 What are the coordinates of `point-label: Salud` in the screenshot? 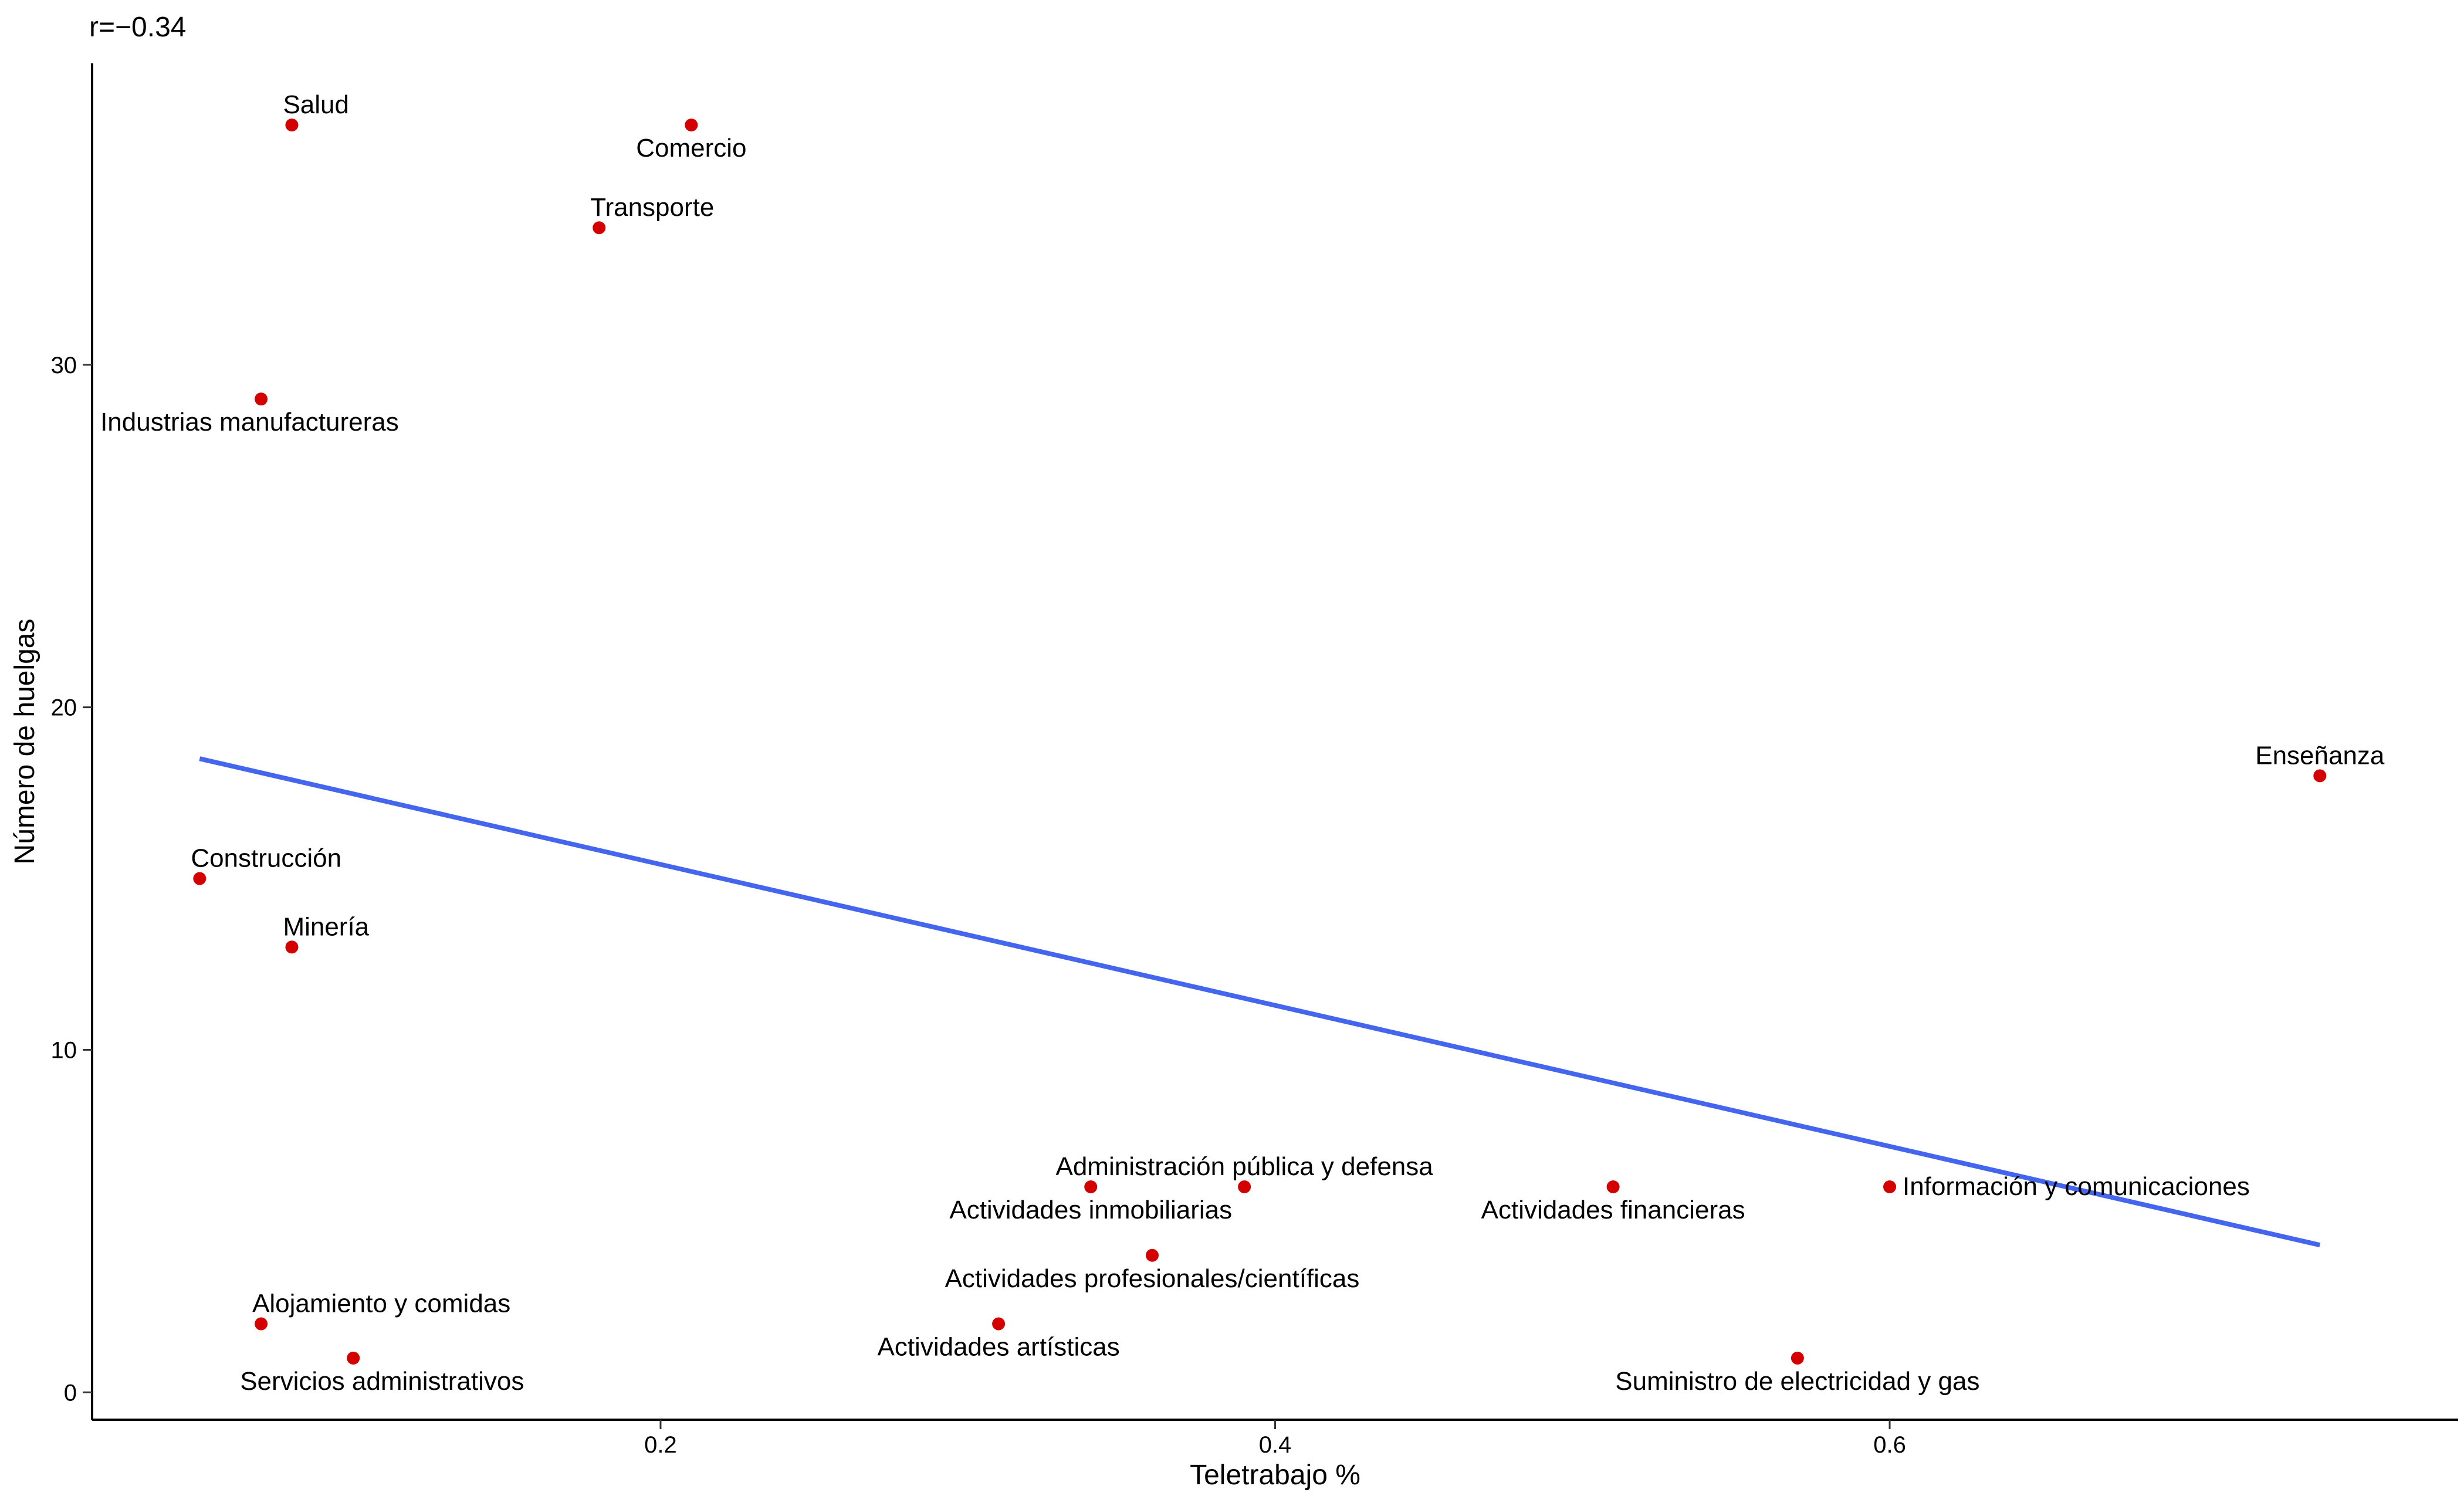 It's located at (316, 104).